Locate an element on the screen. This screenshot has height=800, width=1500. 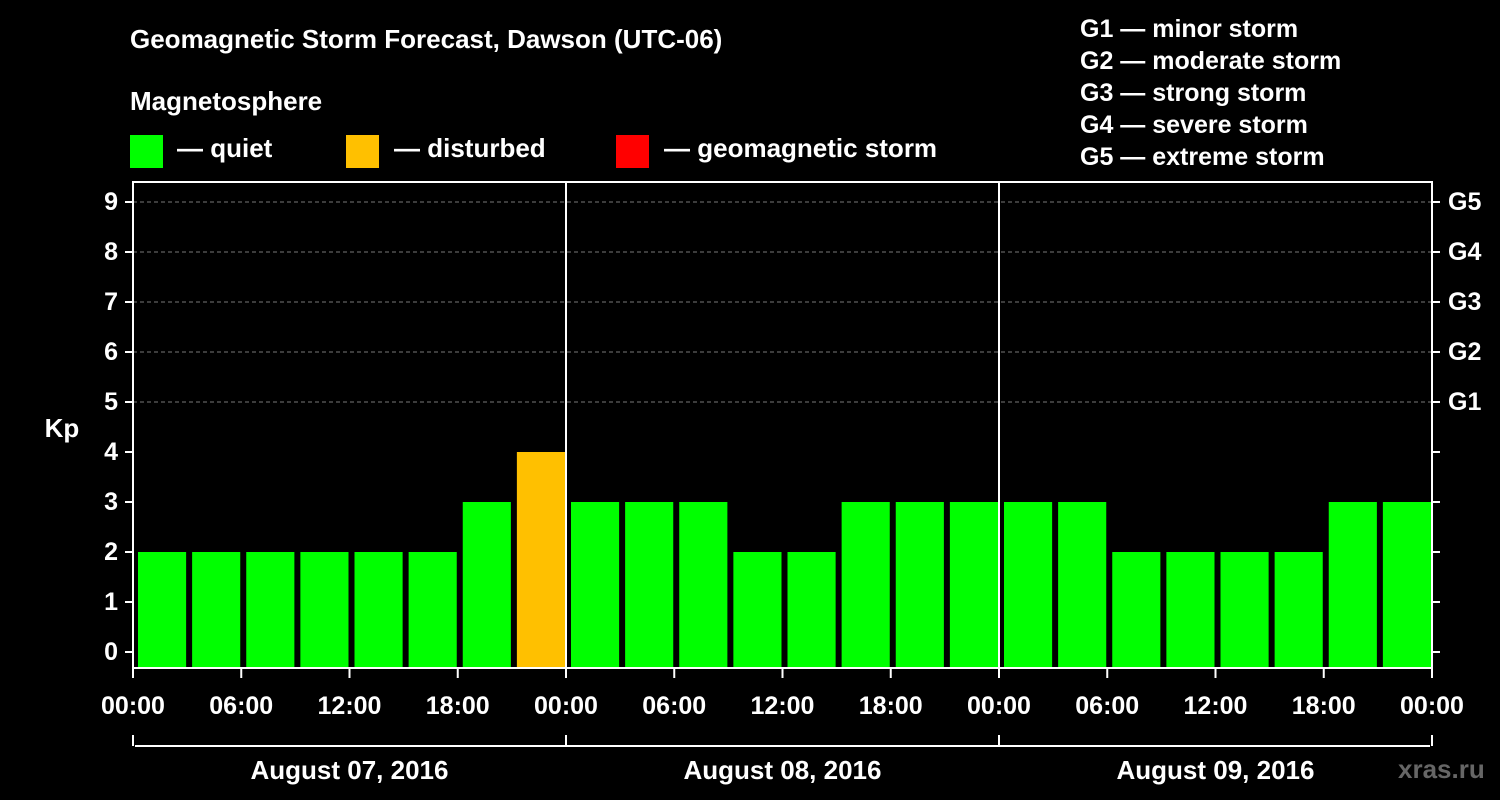
y-tick-label: 2 is located at coordinates (111, 552).